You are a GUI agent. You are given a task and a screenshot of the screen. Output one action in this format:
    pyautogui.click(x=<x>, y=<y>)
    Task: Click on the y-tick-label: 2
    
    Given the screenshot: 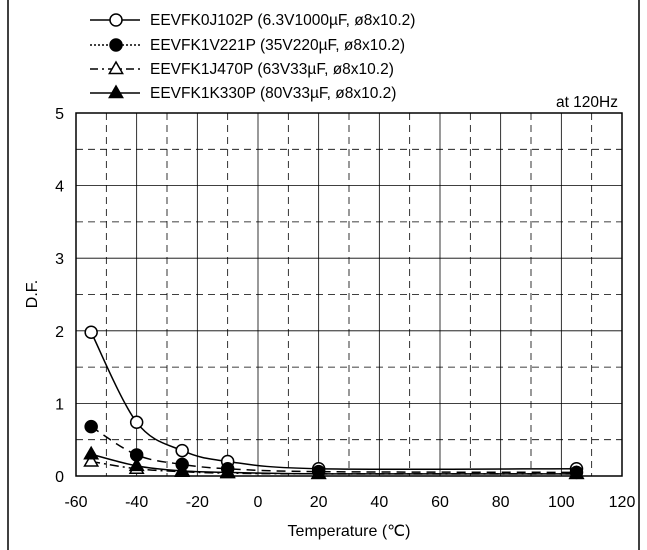 What is the action you would take?
    pyautogui.click(x=59, y=332)
    